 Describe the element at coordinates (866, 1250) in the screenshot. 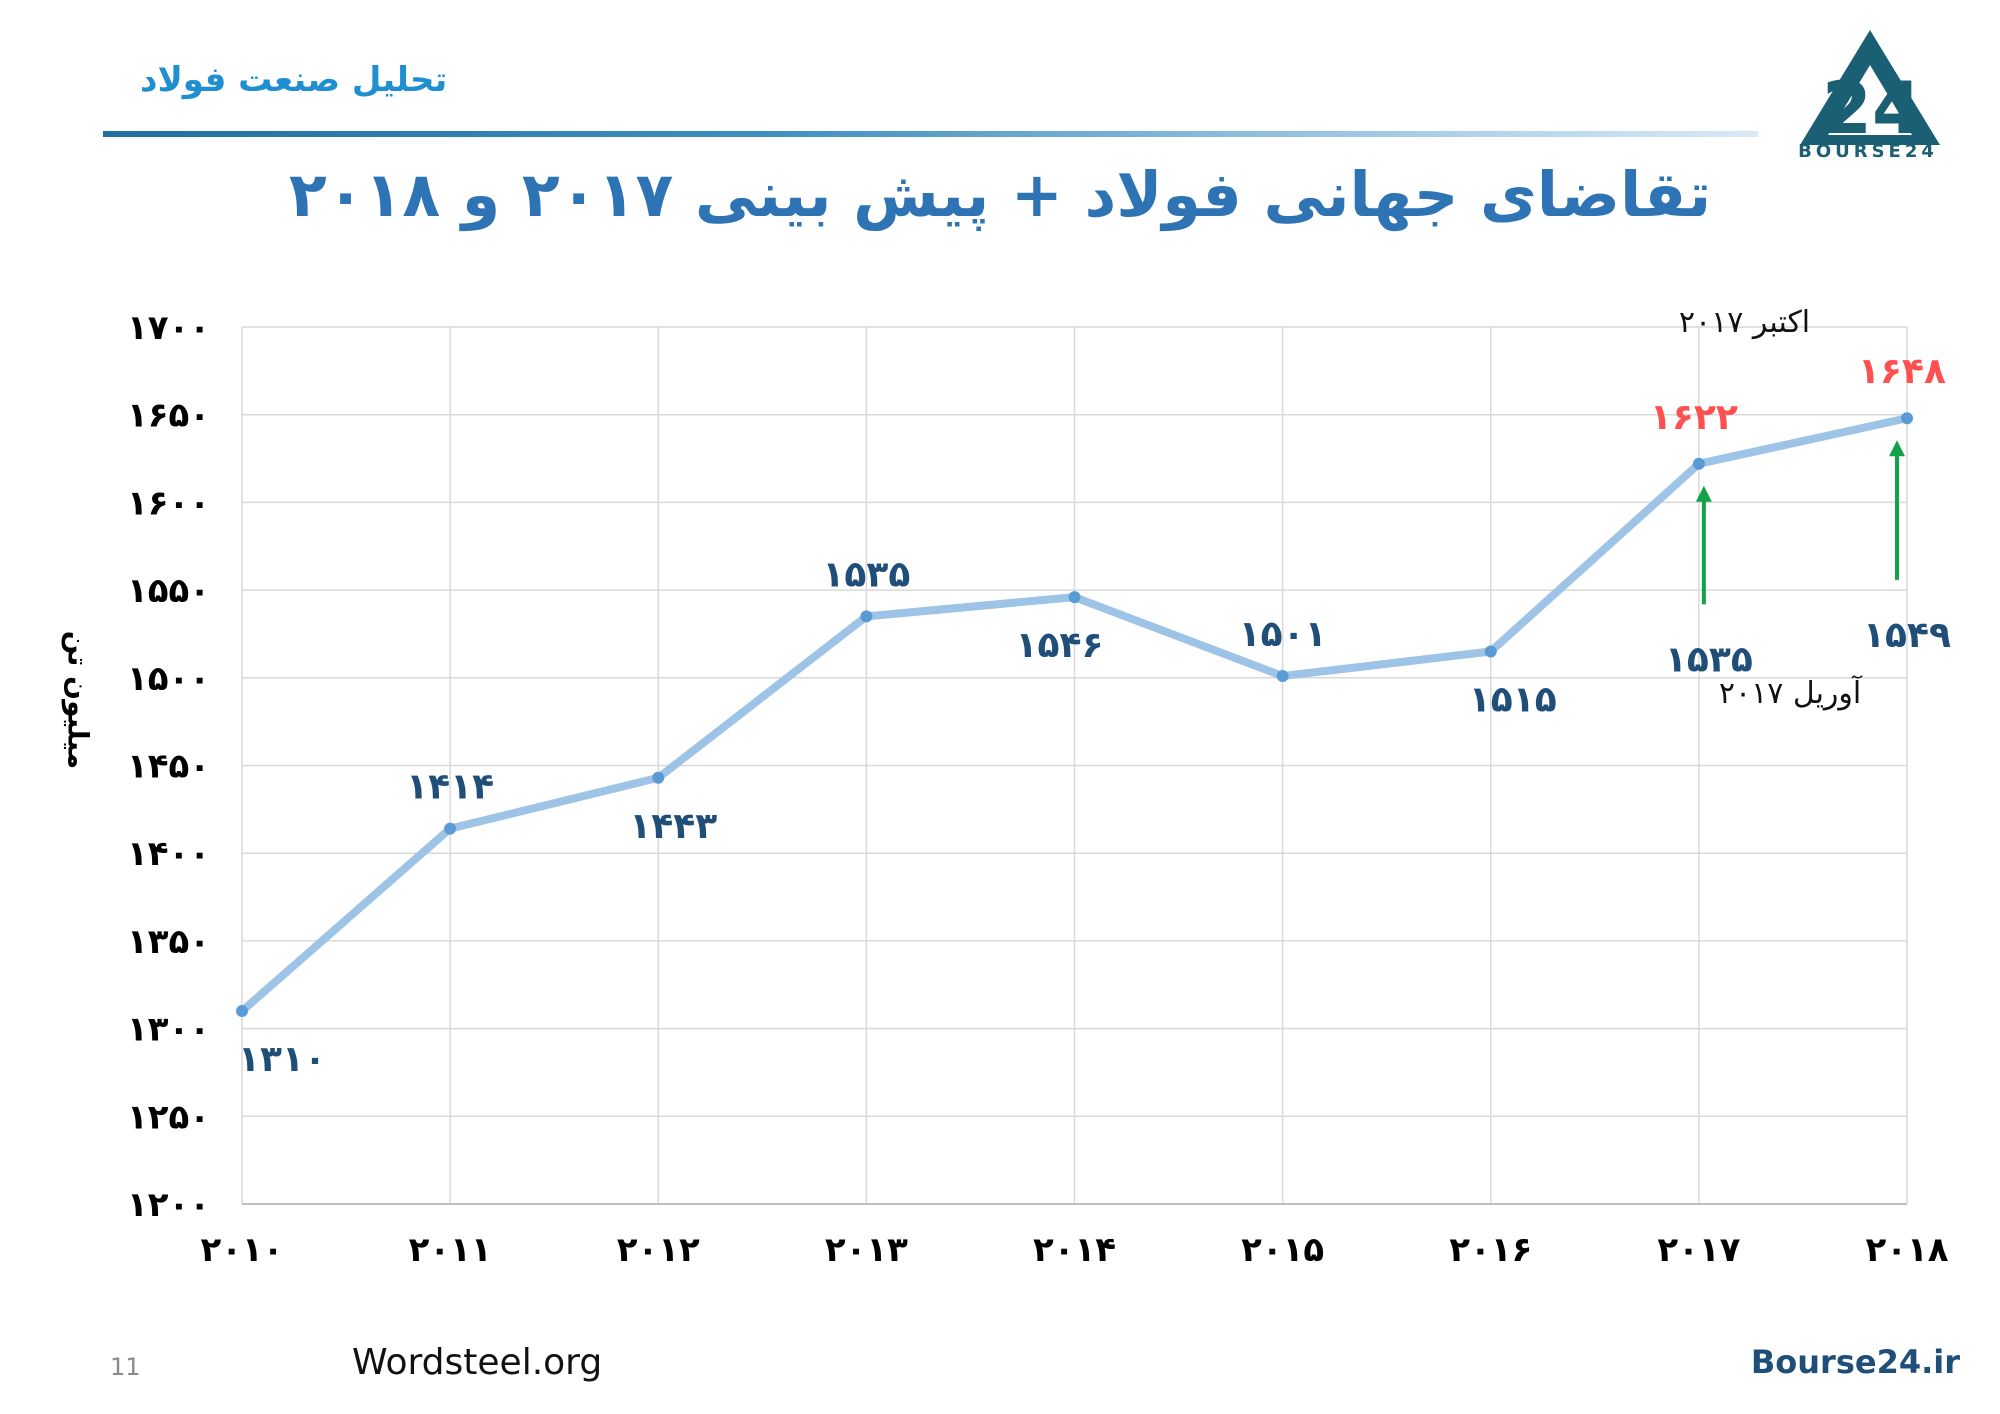

I see `x-tick-label: ۲۰۱۳` at that location.